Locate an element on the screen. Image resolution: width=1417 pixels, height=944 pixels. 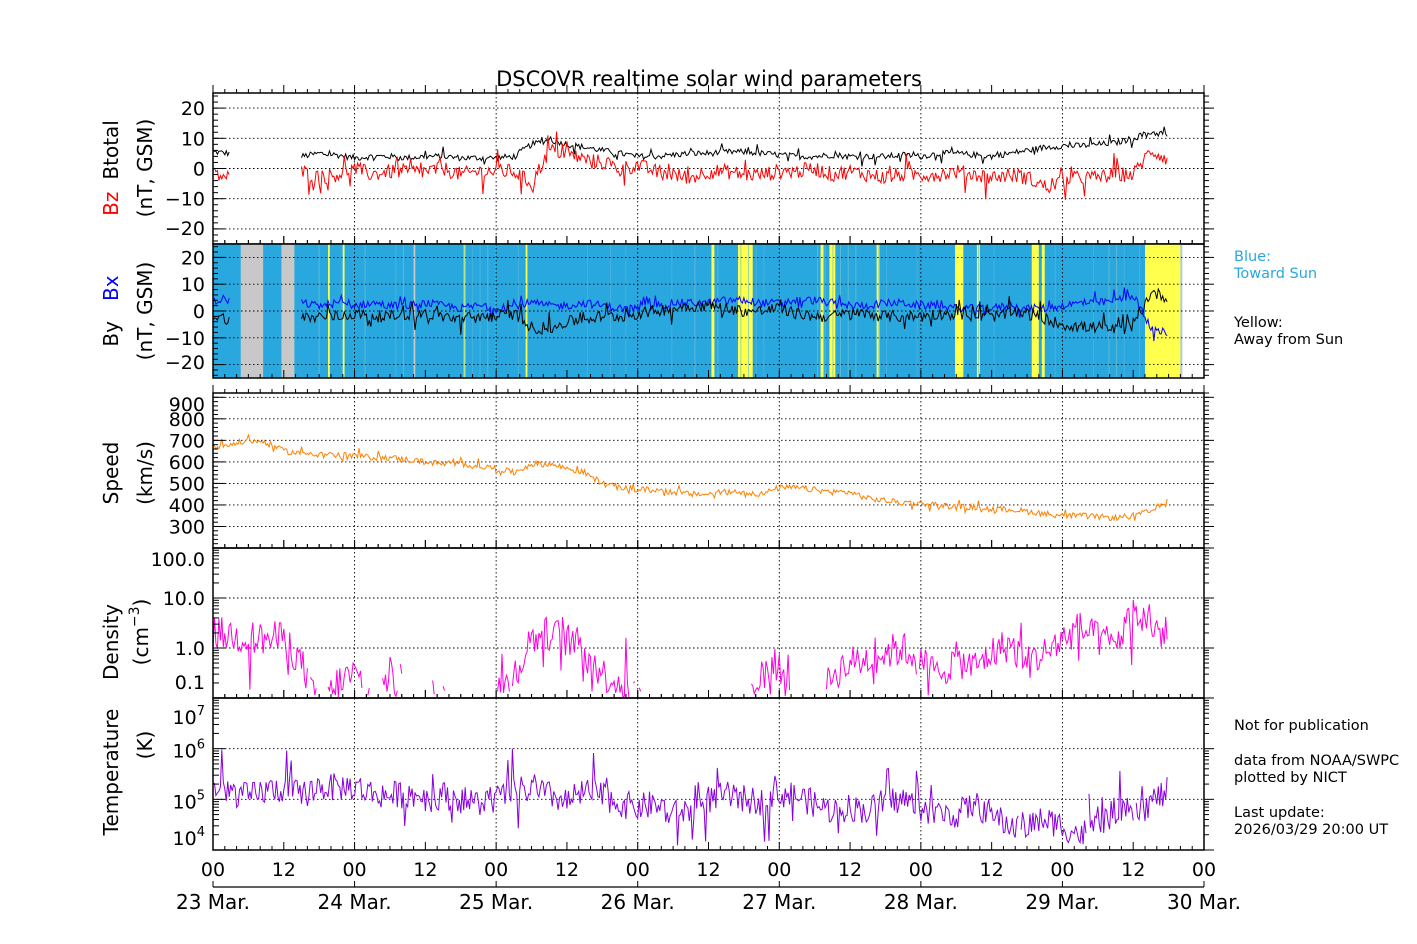
date-label: 25 Mar. is located at coordinates (496, 902).